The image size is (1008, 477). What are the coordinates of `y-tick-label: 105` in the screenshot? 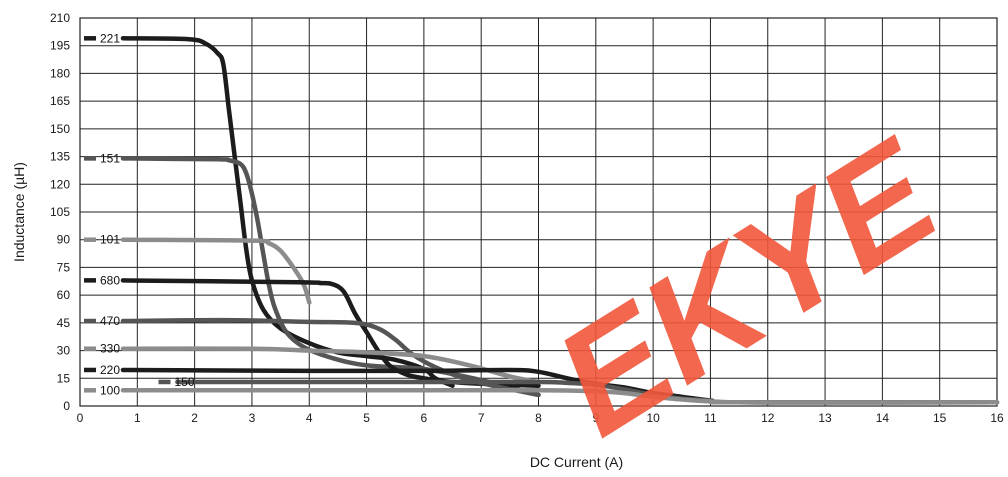 It's located at (60, 212).